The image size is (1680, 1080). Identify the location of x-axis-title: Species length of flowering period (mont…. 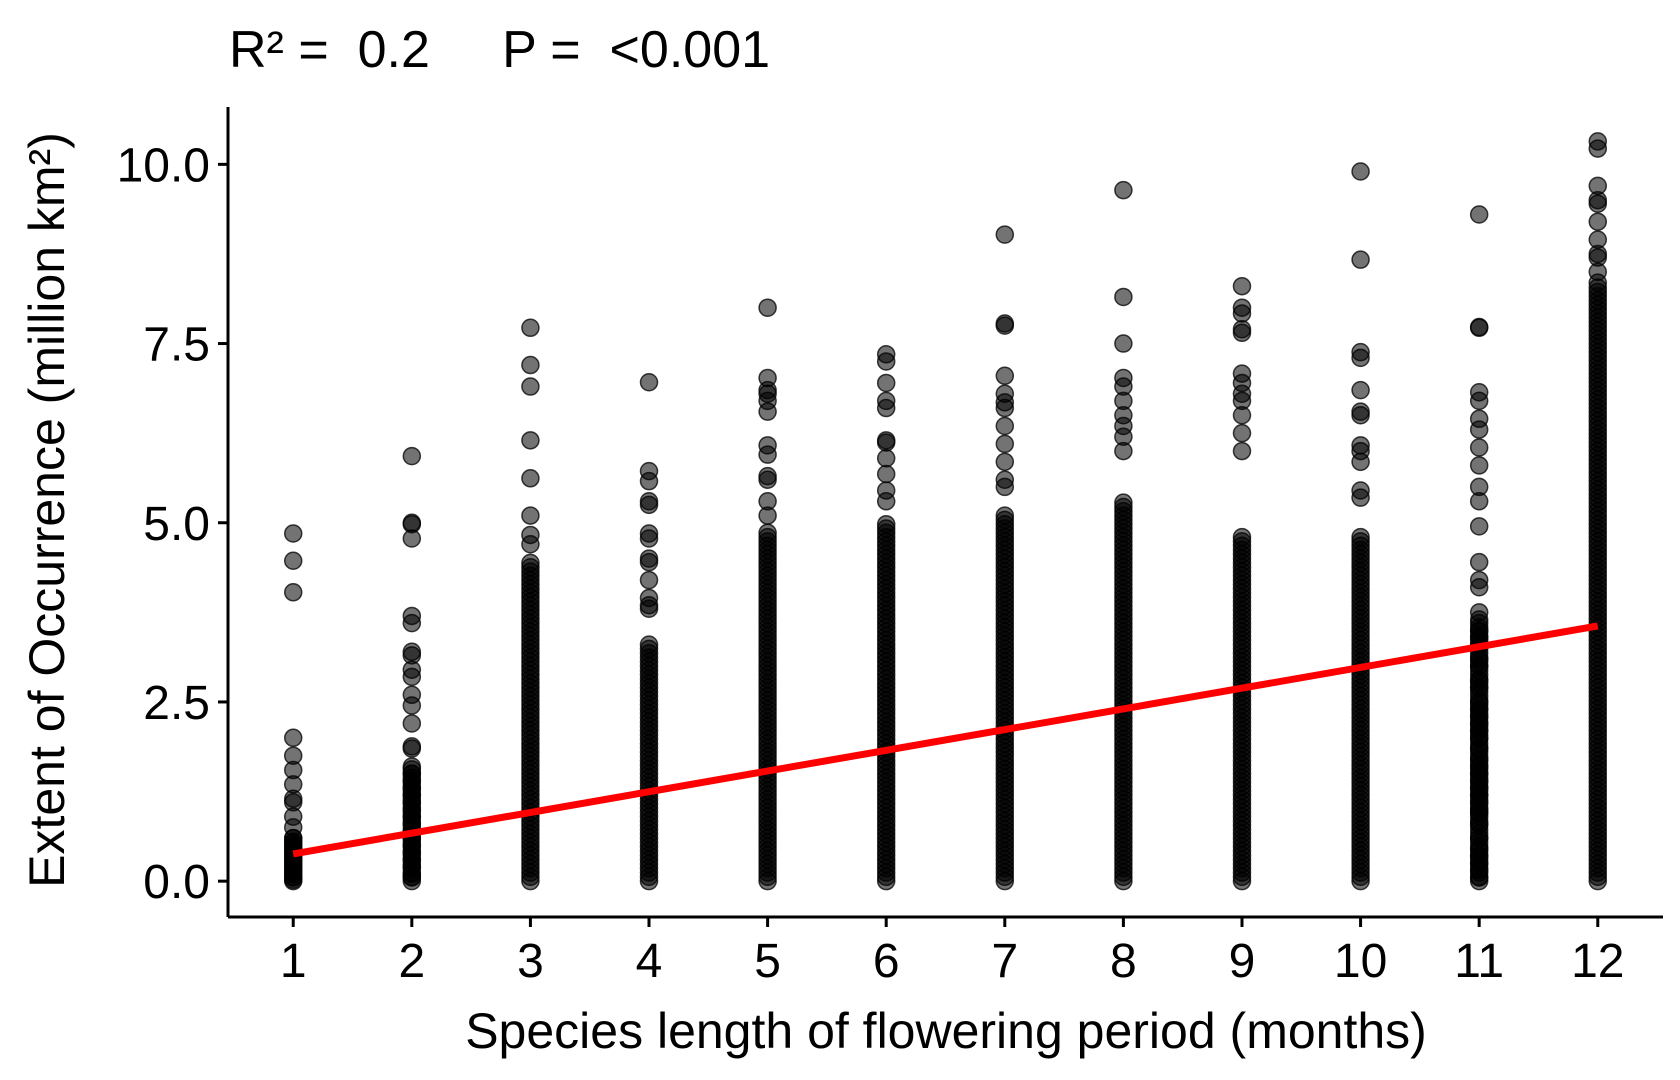
(946, 1031).